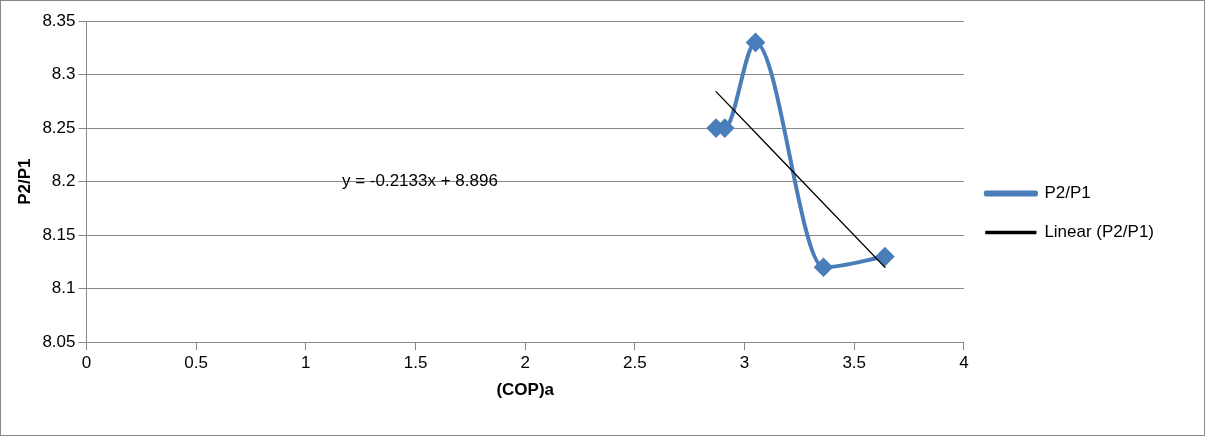  What do you see at coordinates (419, 181) in the screenshot?
I see `annotation: y = -0.2133x + 8.896` at bounding box center [419, 181].